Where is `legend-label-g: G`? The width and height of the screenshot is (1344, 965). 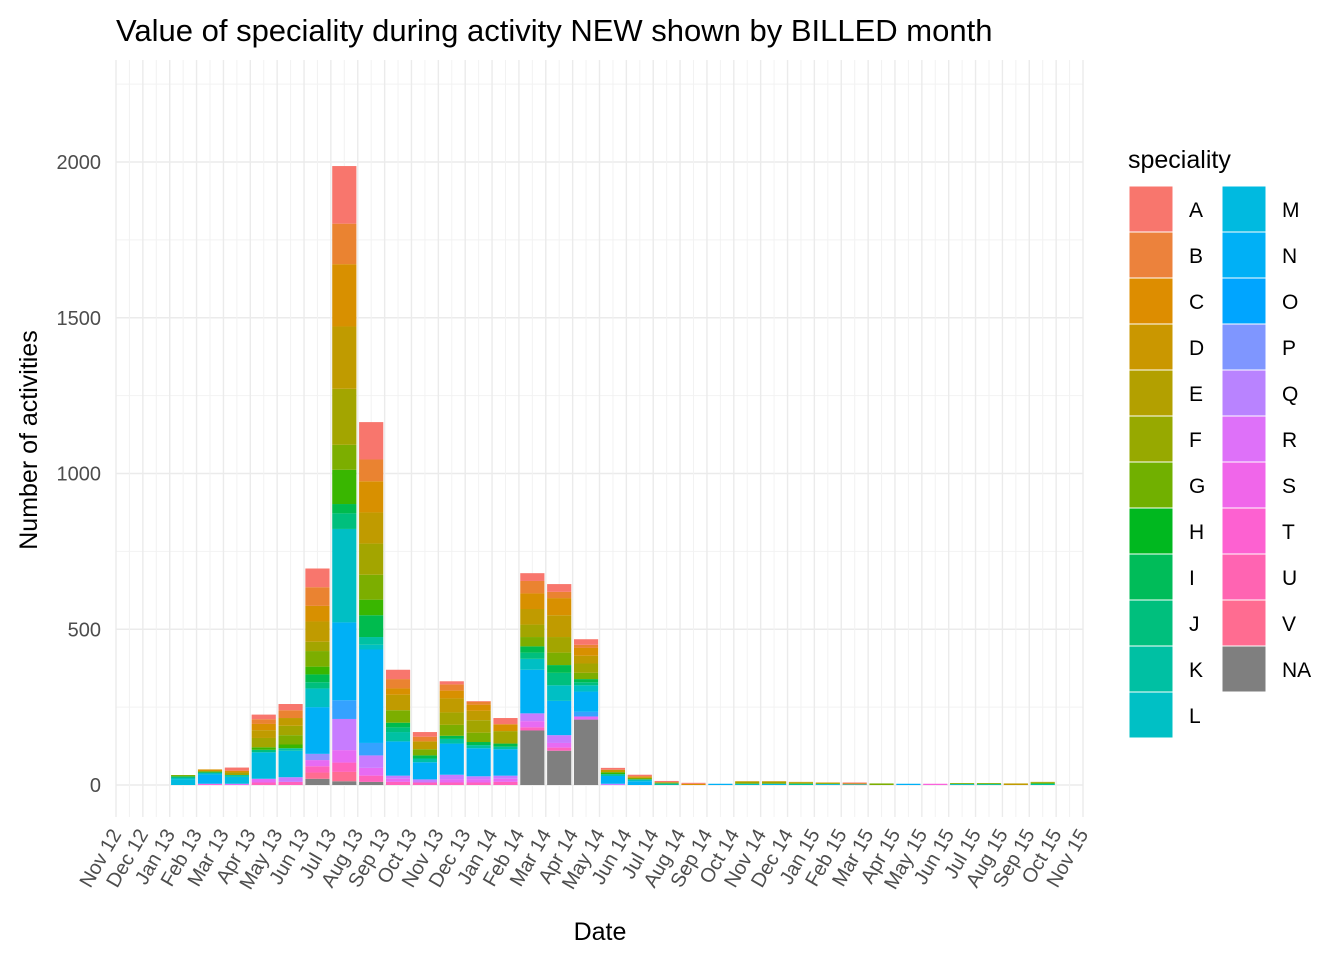 legend-label-g: G is located at coordinates (1197, 486).